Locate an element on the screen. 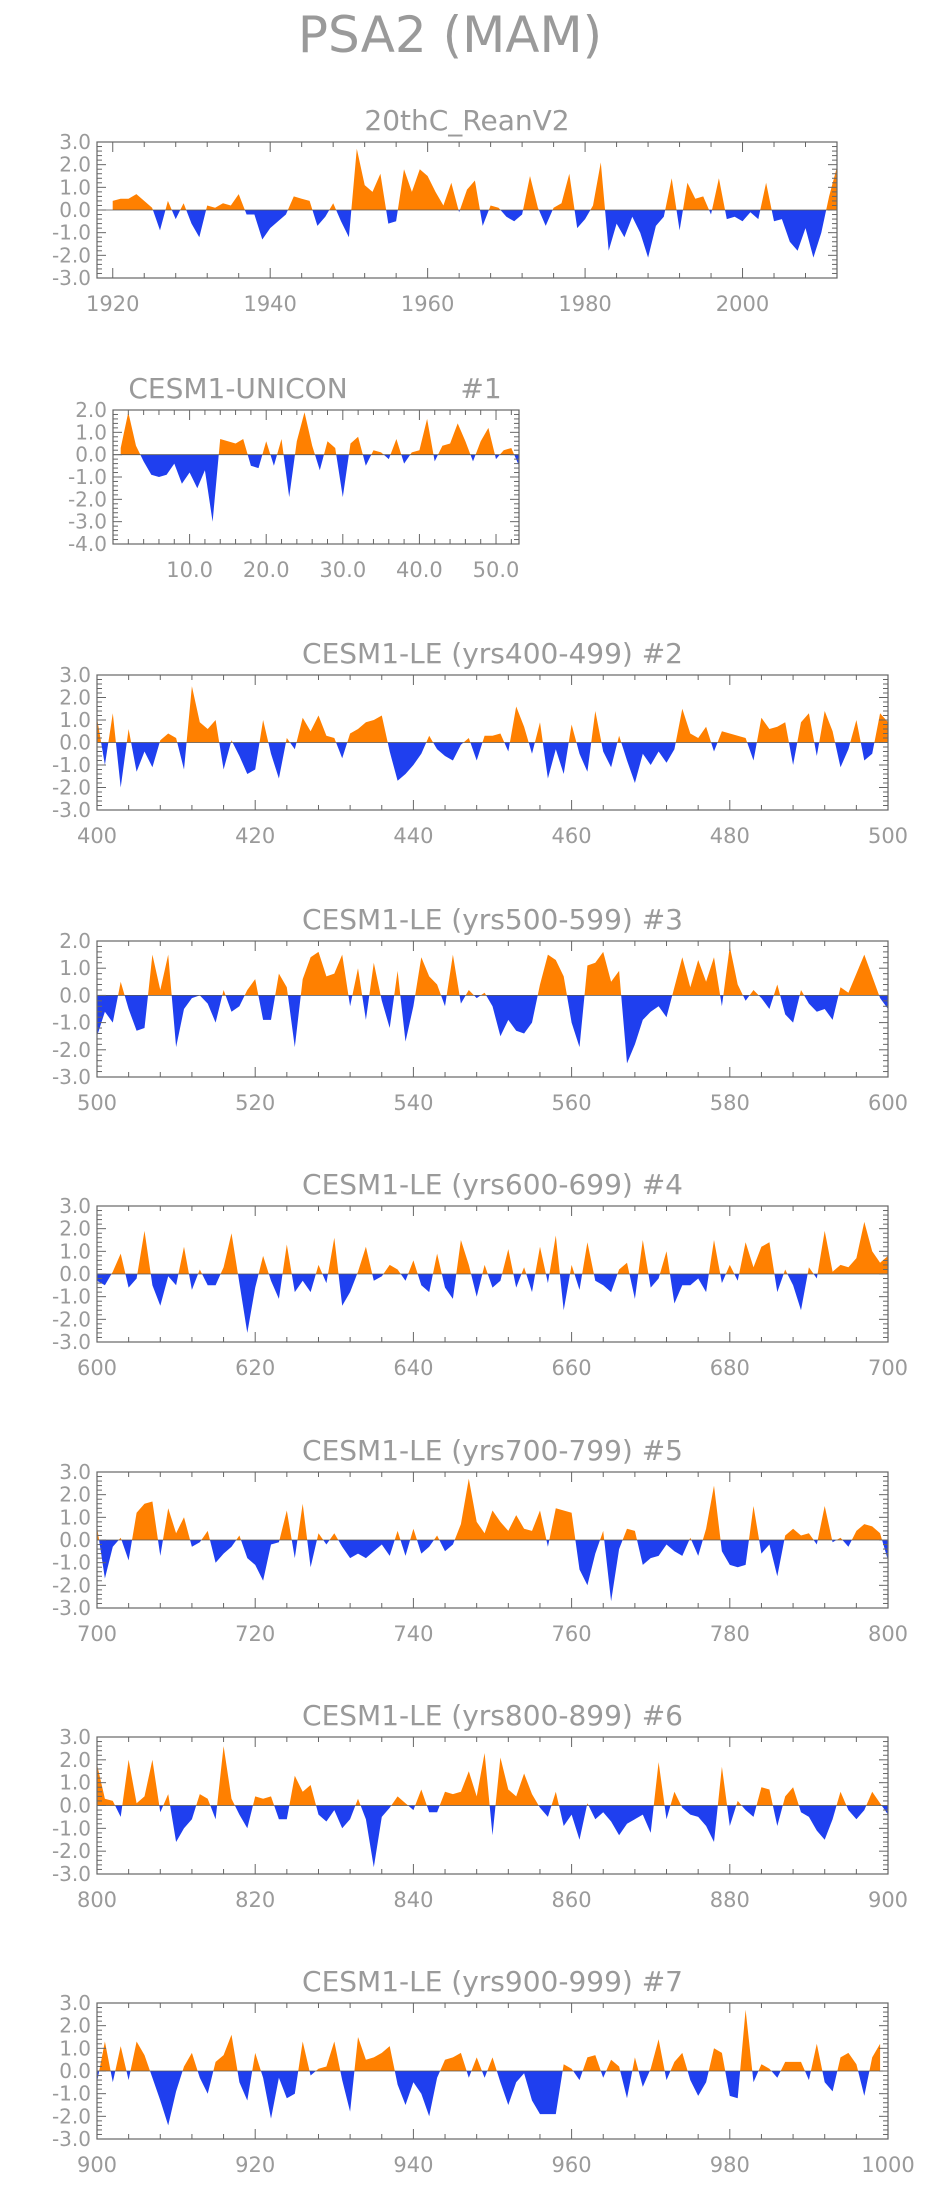 This screenshot has height=2194, width=932. x-tick-label: 660 is located at coordinates (572, 1368).